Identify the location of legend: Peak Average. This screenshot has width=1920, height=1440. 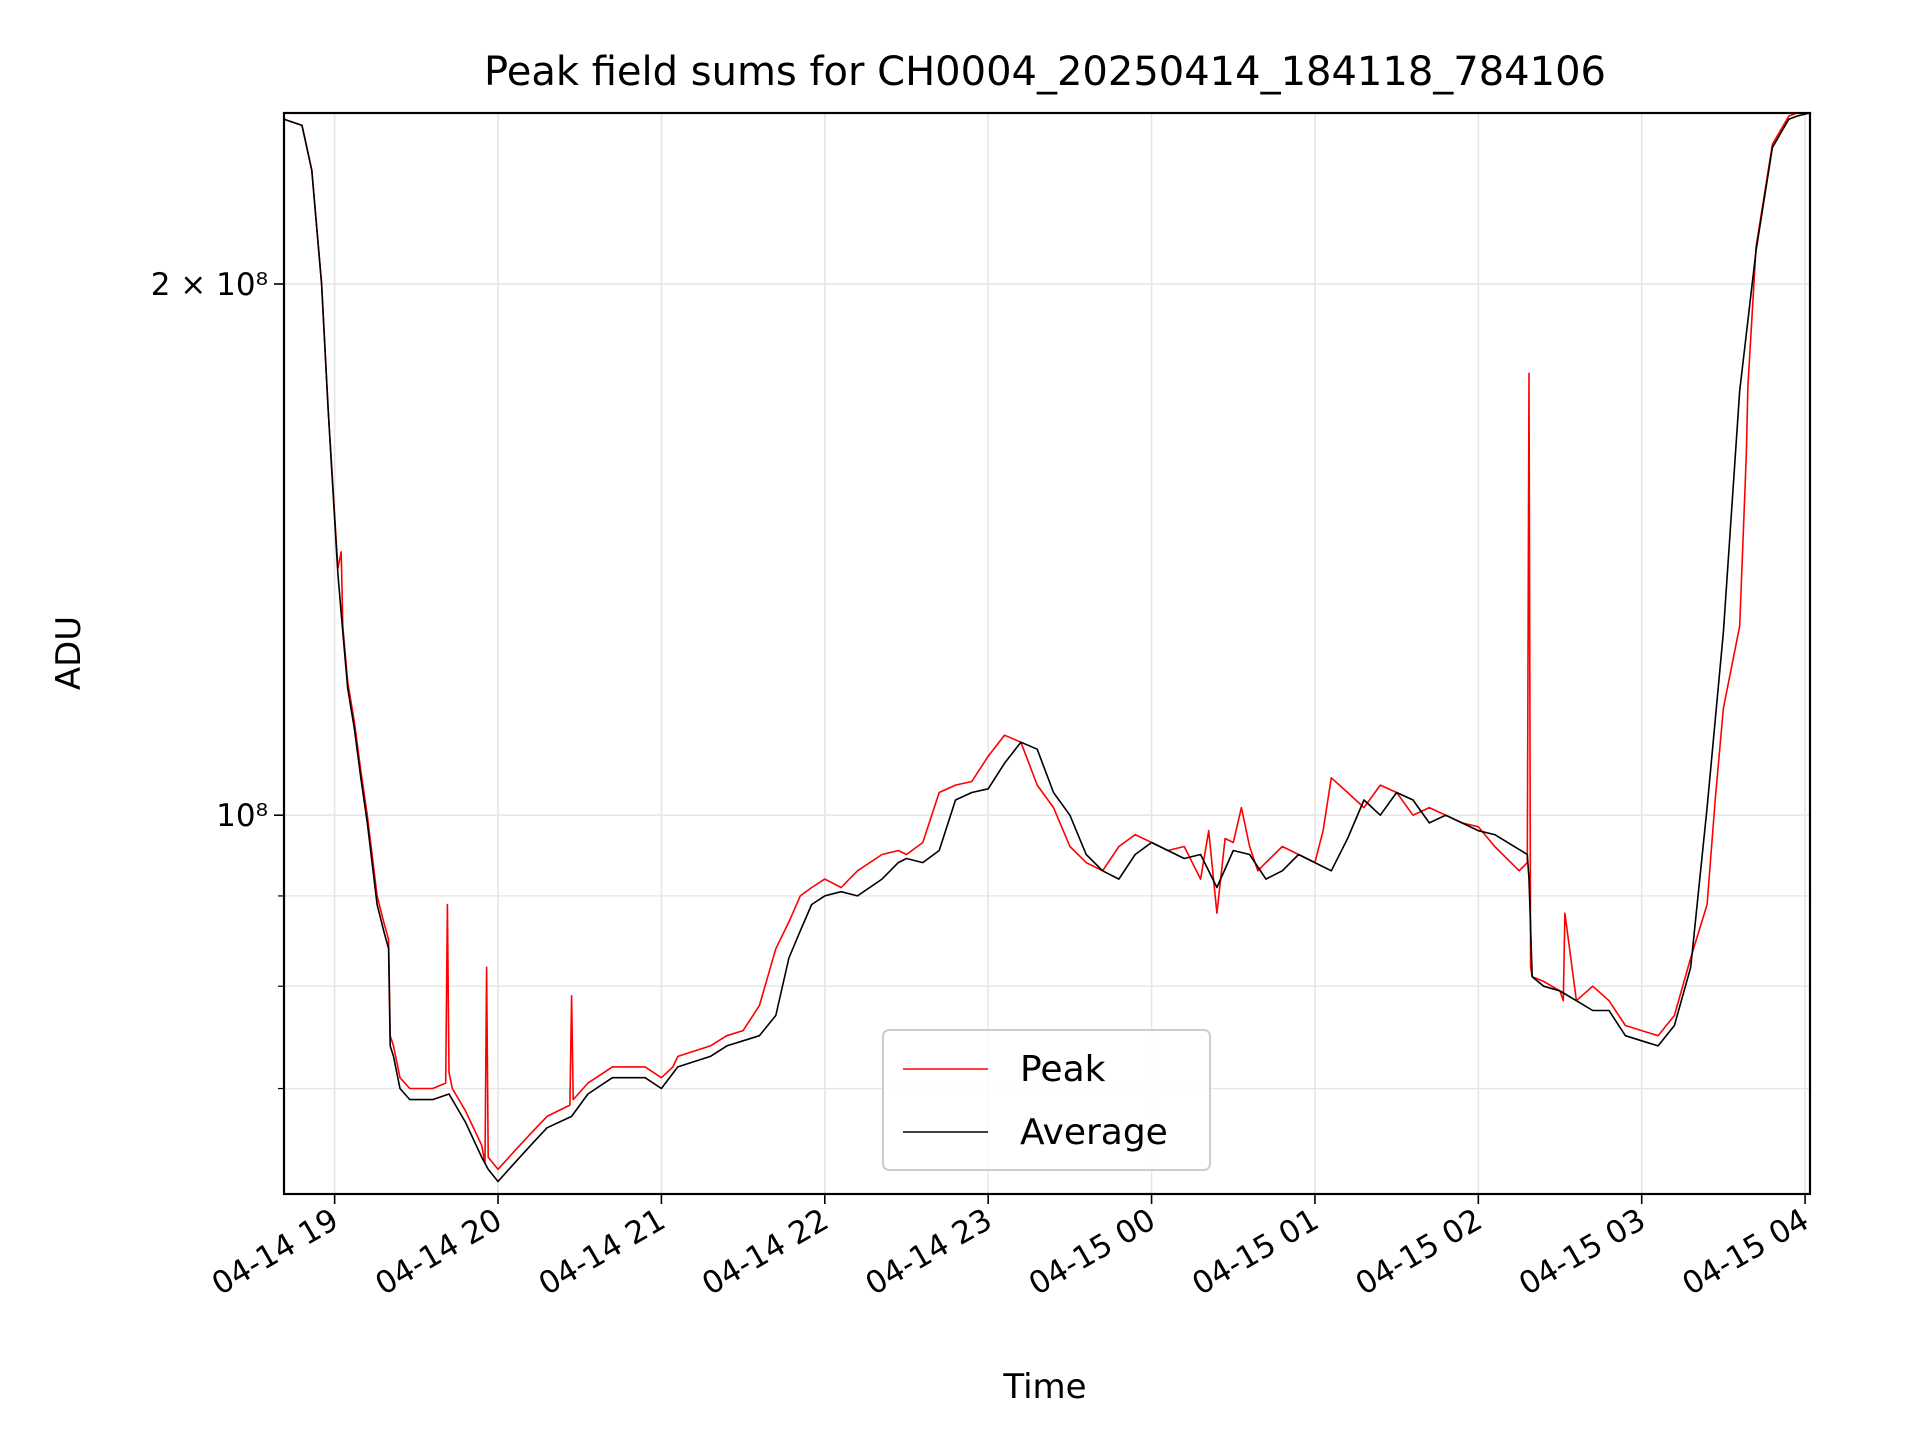
(1046, 1100).